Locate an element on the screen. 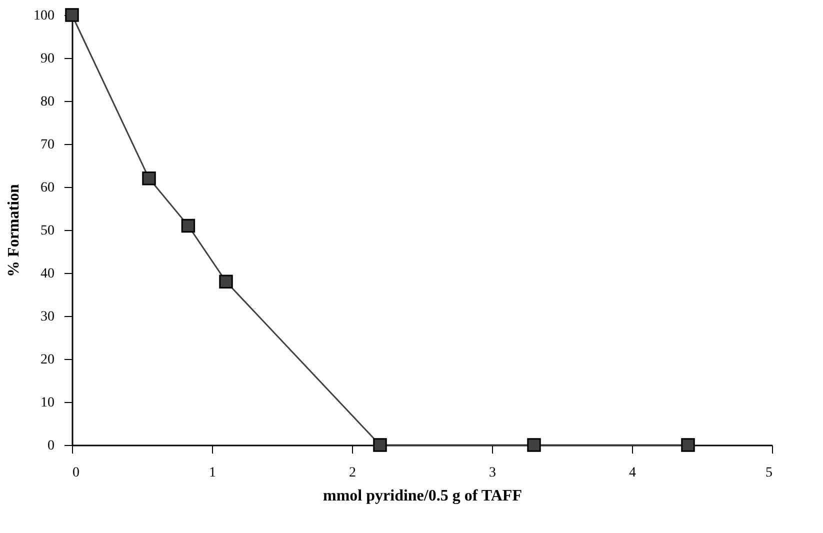 The image size is (823, 533). y-tick-label: 10 is located at coordinates (47, 403).